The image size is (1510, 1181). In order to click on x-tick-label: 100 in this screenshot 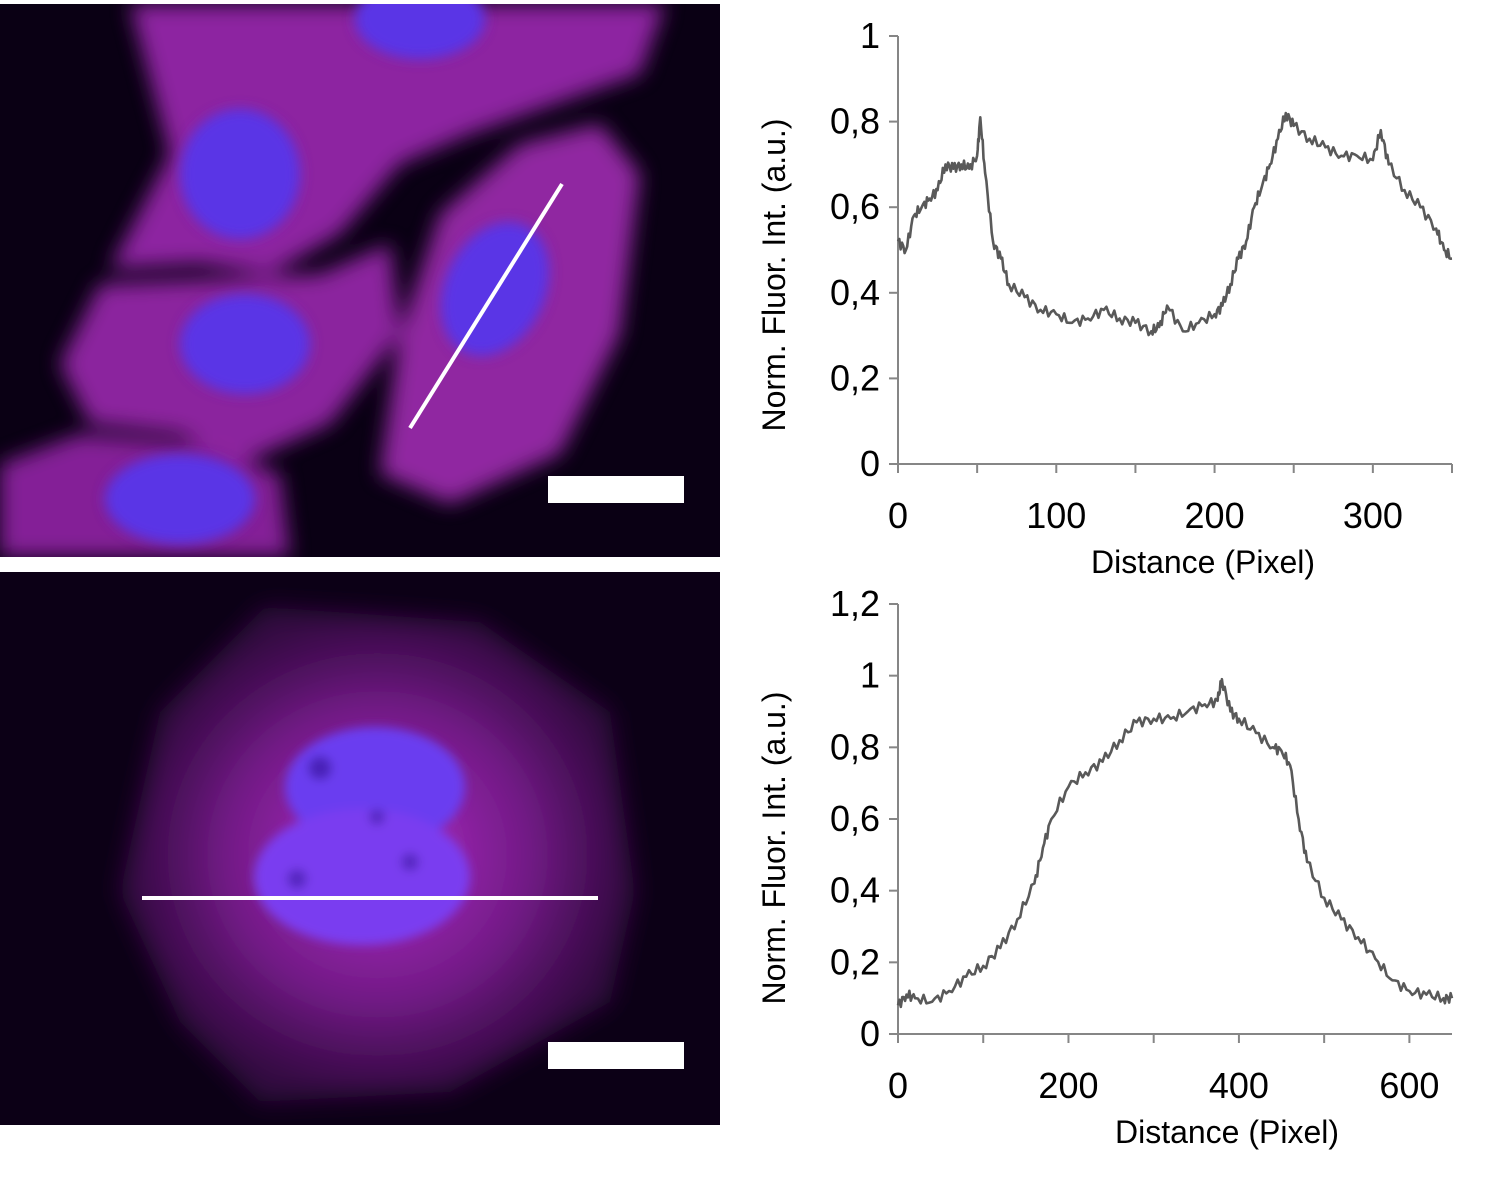, I will do `click(1056, 515)`.